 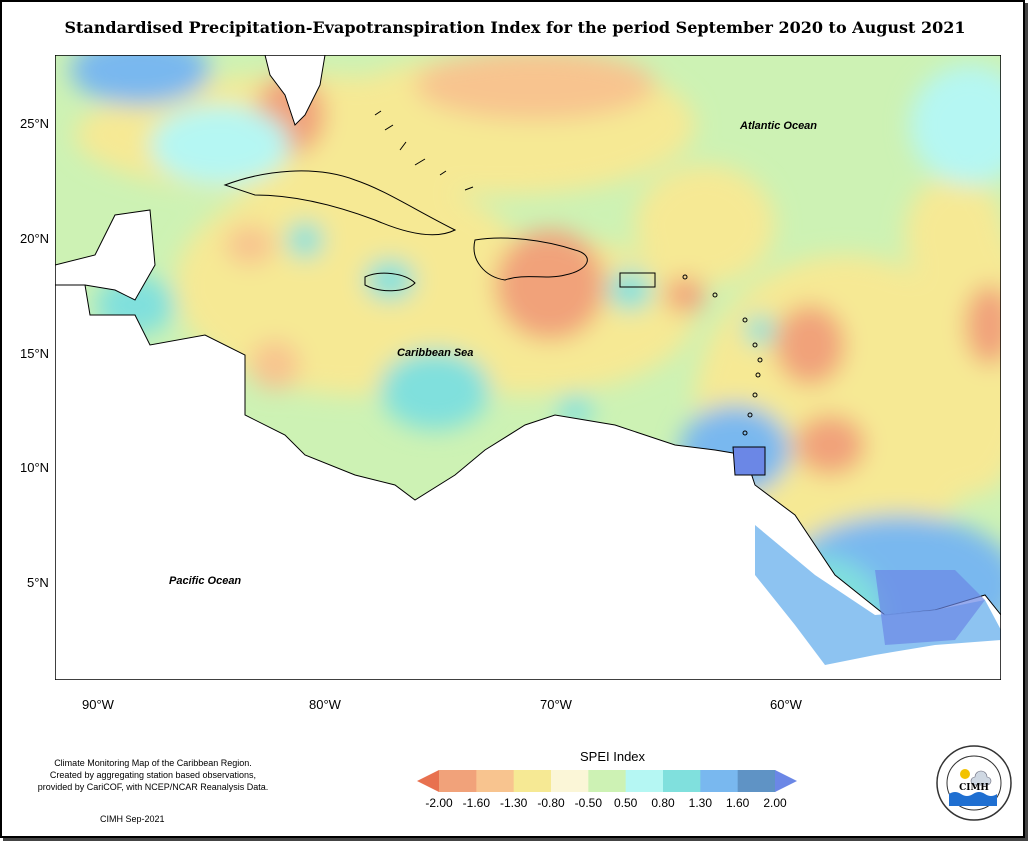 I want to click on colorbar-label: -0.80, so click(x=551, y=803).